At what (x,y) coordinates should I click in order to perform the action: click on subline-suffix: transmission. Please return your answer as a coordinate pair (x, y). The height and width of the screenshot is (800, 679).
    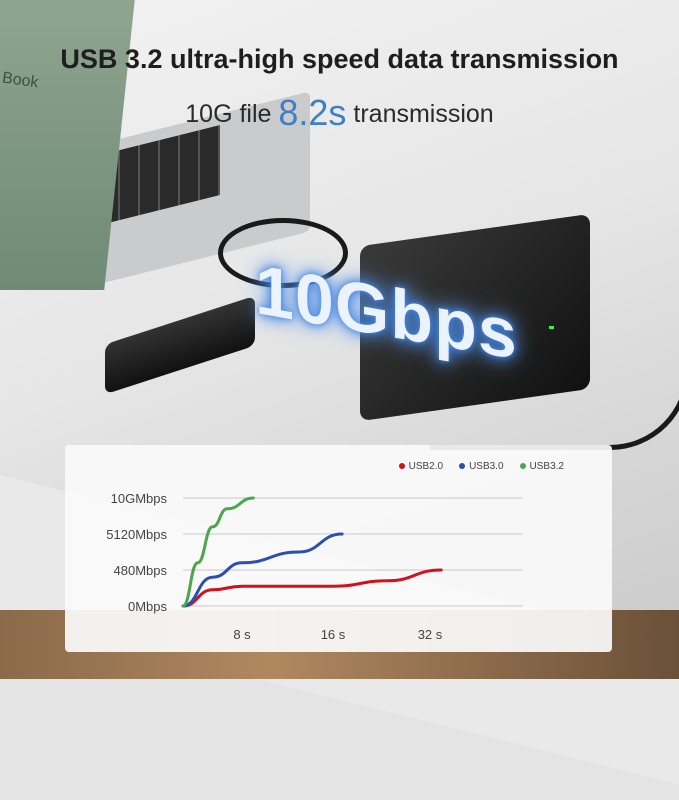
    Looking at the image, I should click on (423, 114).